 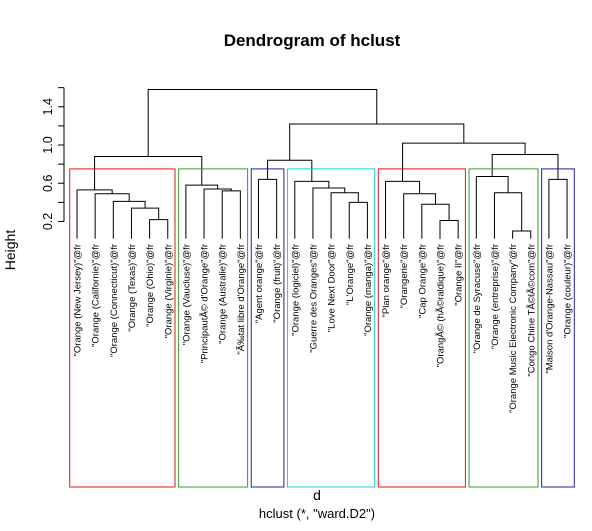 What do you see at coordinates (350, 274) in the screenshot?
I see `leaf-label: "L'Orange"@fr` at bounding box center [350, 274].